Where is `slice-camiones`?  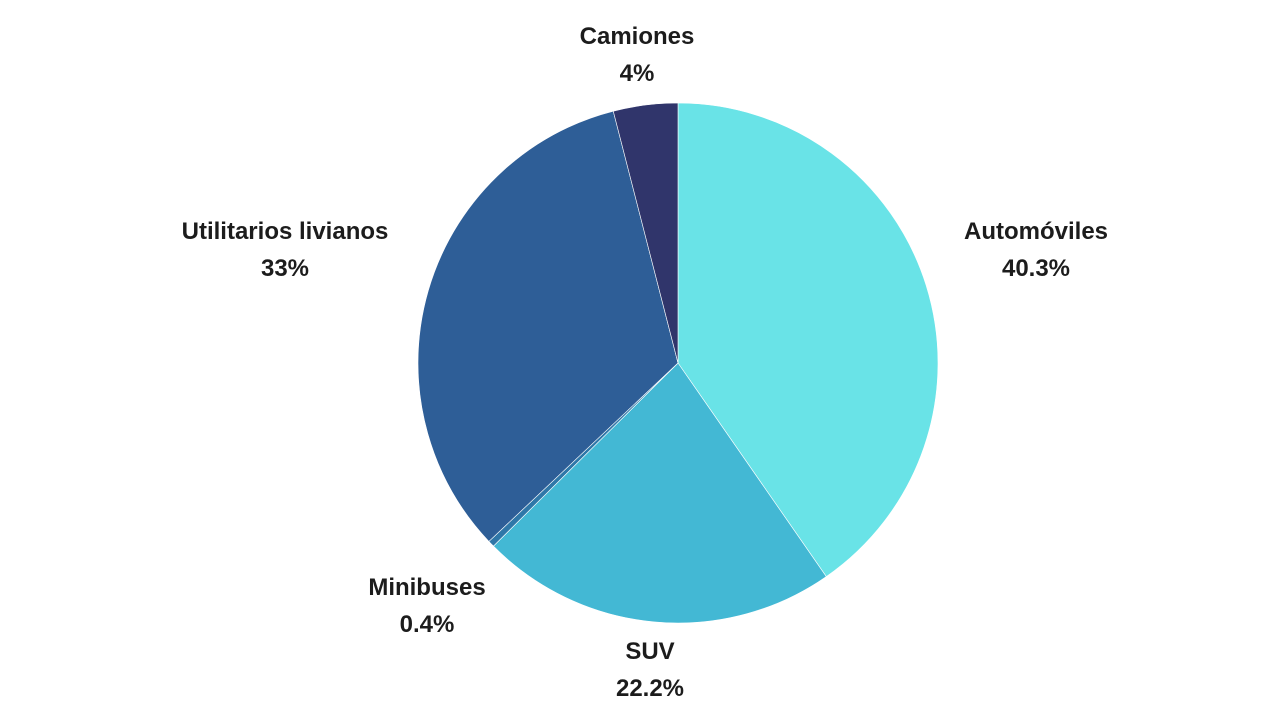
slice-camiones is located at coordinates (645, 233).